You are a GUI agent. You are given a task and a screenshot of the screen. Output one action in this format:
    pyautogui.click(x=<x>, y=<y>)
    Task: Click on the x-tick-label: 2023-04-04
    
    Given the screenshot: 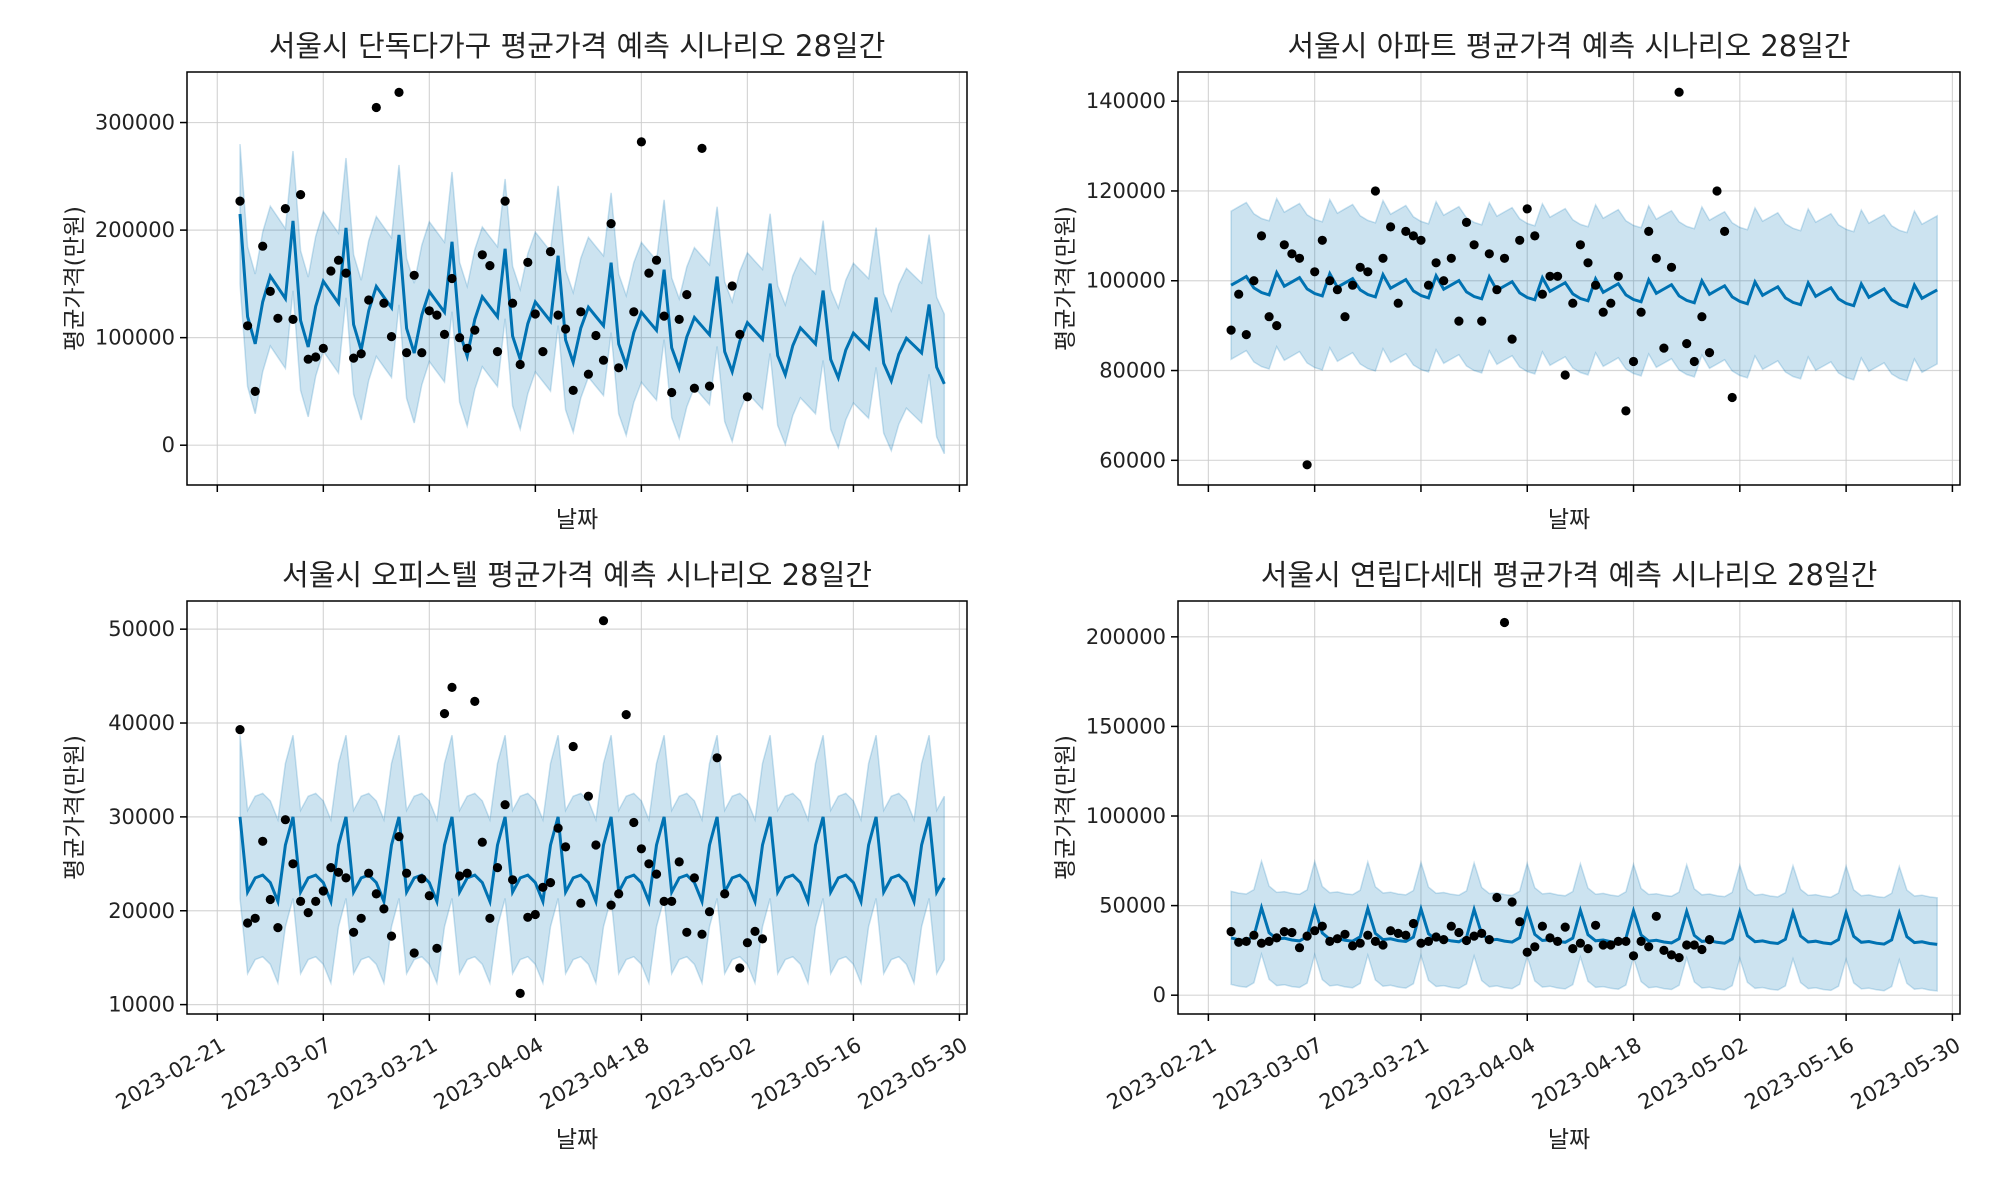 What is the action you would take?
    pyautogui.click(x=1481, y=1074)
    